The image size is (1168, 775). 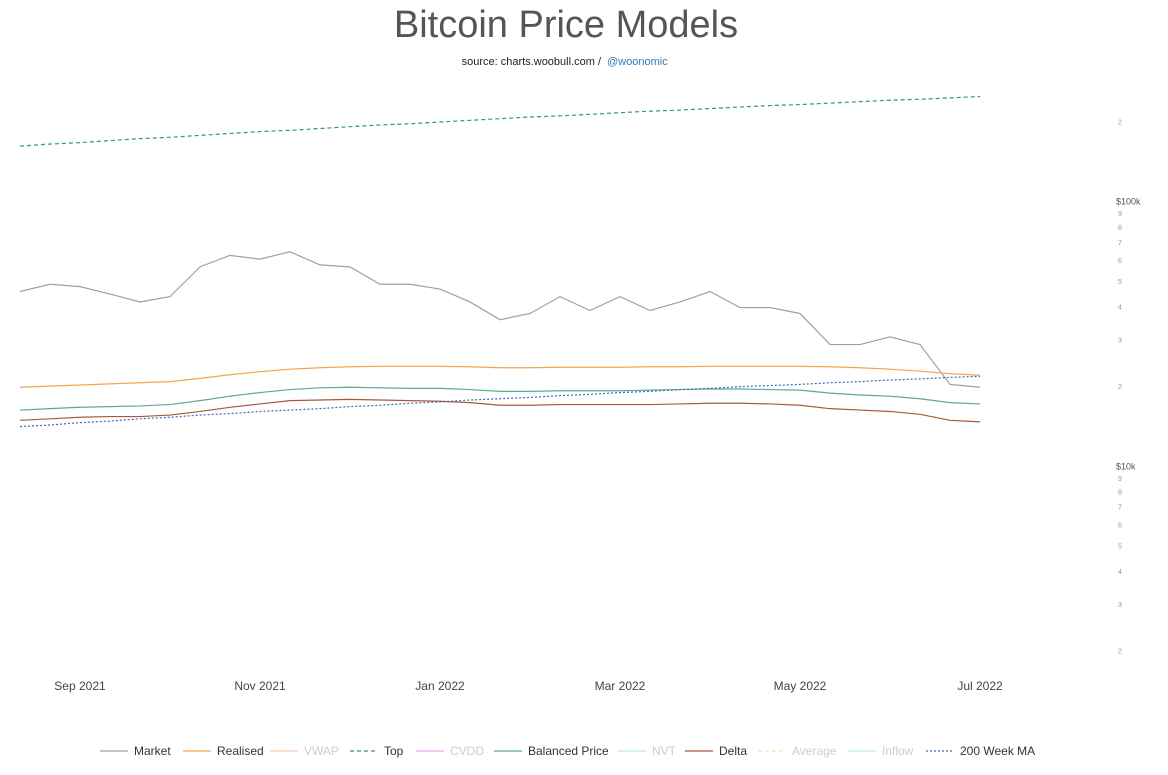 What do you see at coordinates (814, 751) in the screenshot?
I see `legend-label: Average` at bounding box center [814, 751].